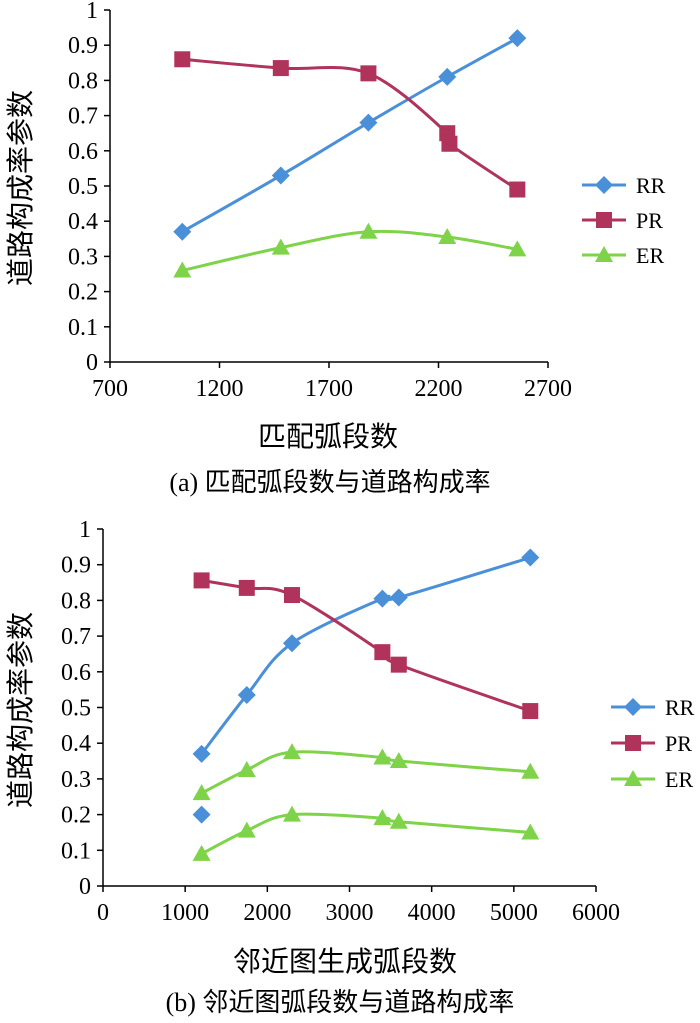  Describe the element at coordinates (267, 913) in the screenshot. I see `chart-b-x-tick-label: 2000` at that location.